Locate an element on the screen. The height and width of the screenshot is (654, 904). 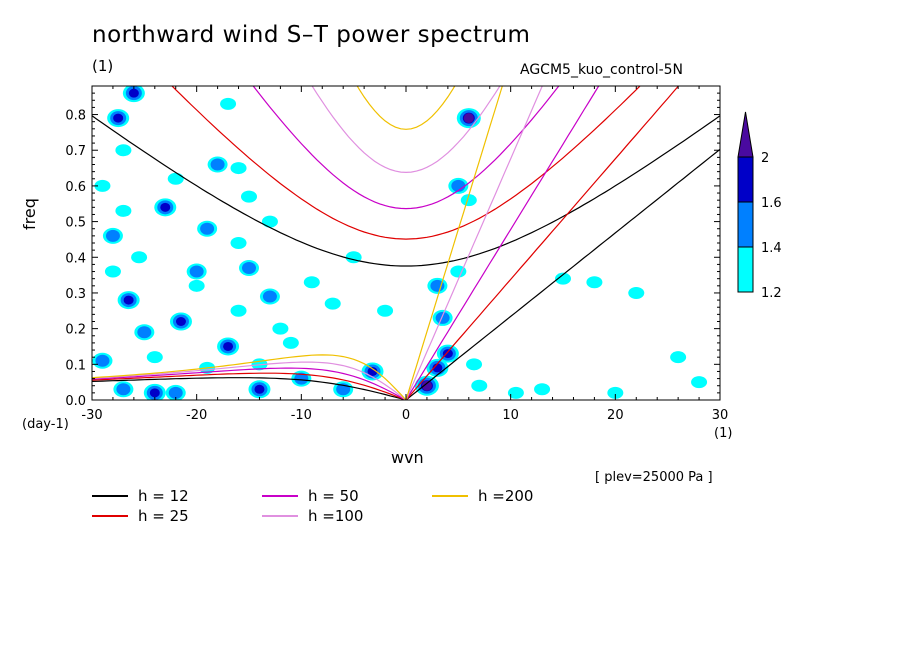
colorbar-extend-arrow is located at coordinates (745, 134).